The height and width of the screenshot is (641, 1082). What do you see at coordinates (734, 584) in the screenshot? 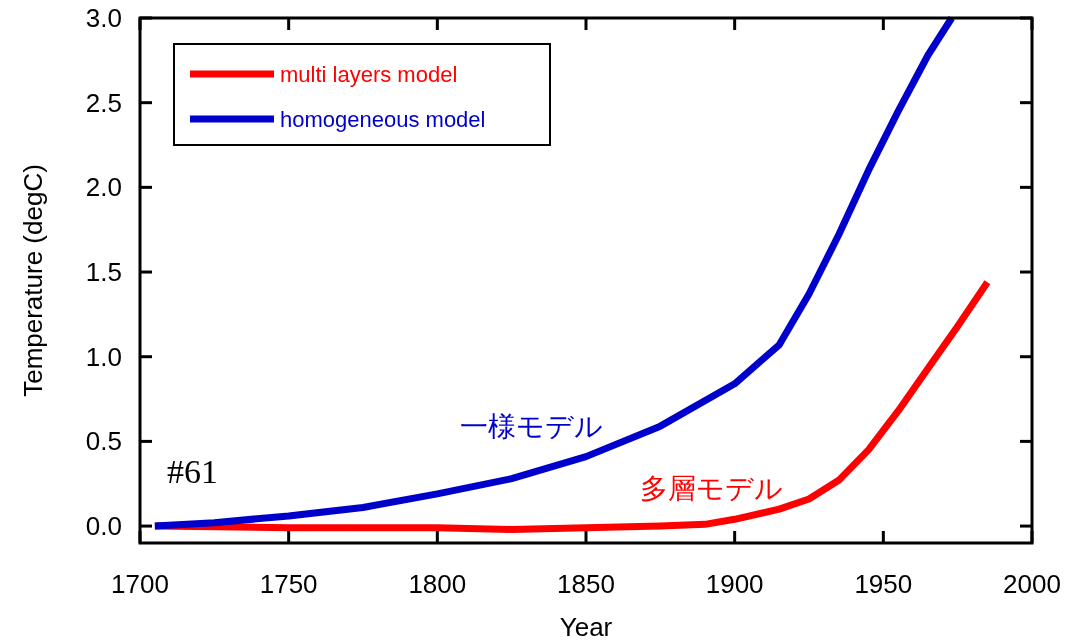
I see `x-tick-label: 1900` at bounding box center [734, 584].